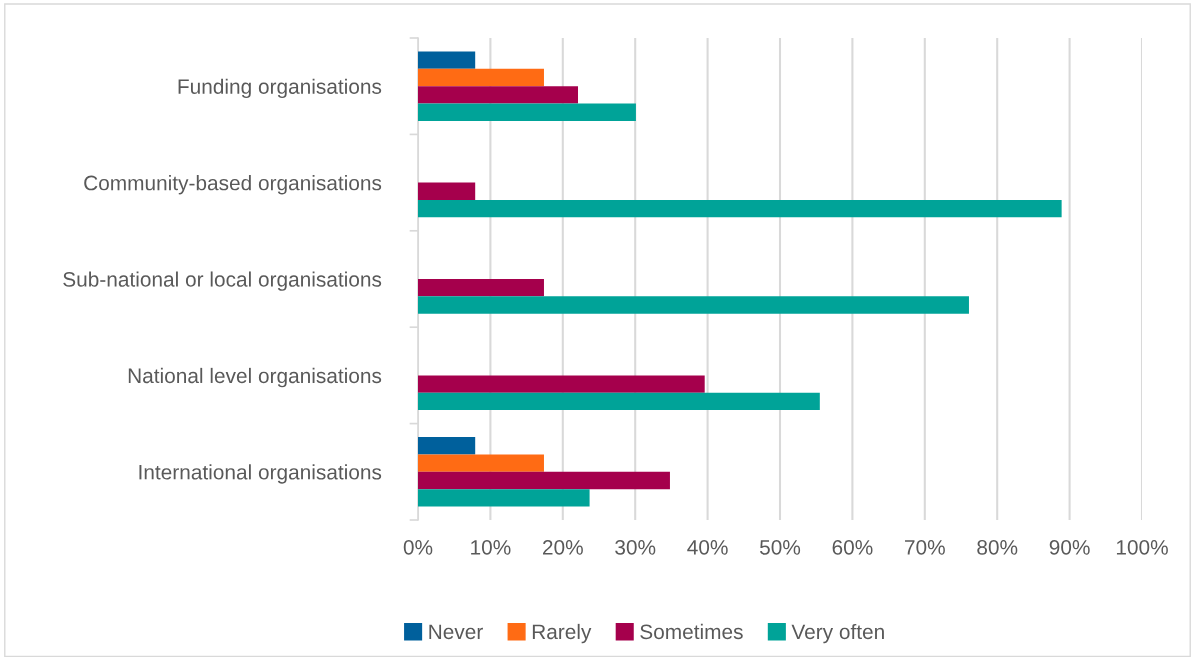 This screenshot has width=1195, height=659. I want to click on legend-label: Rarely, so click(562, 633).